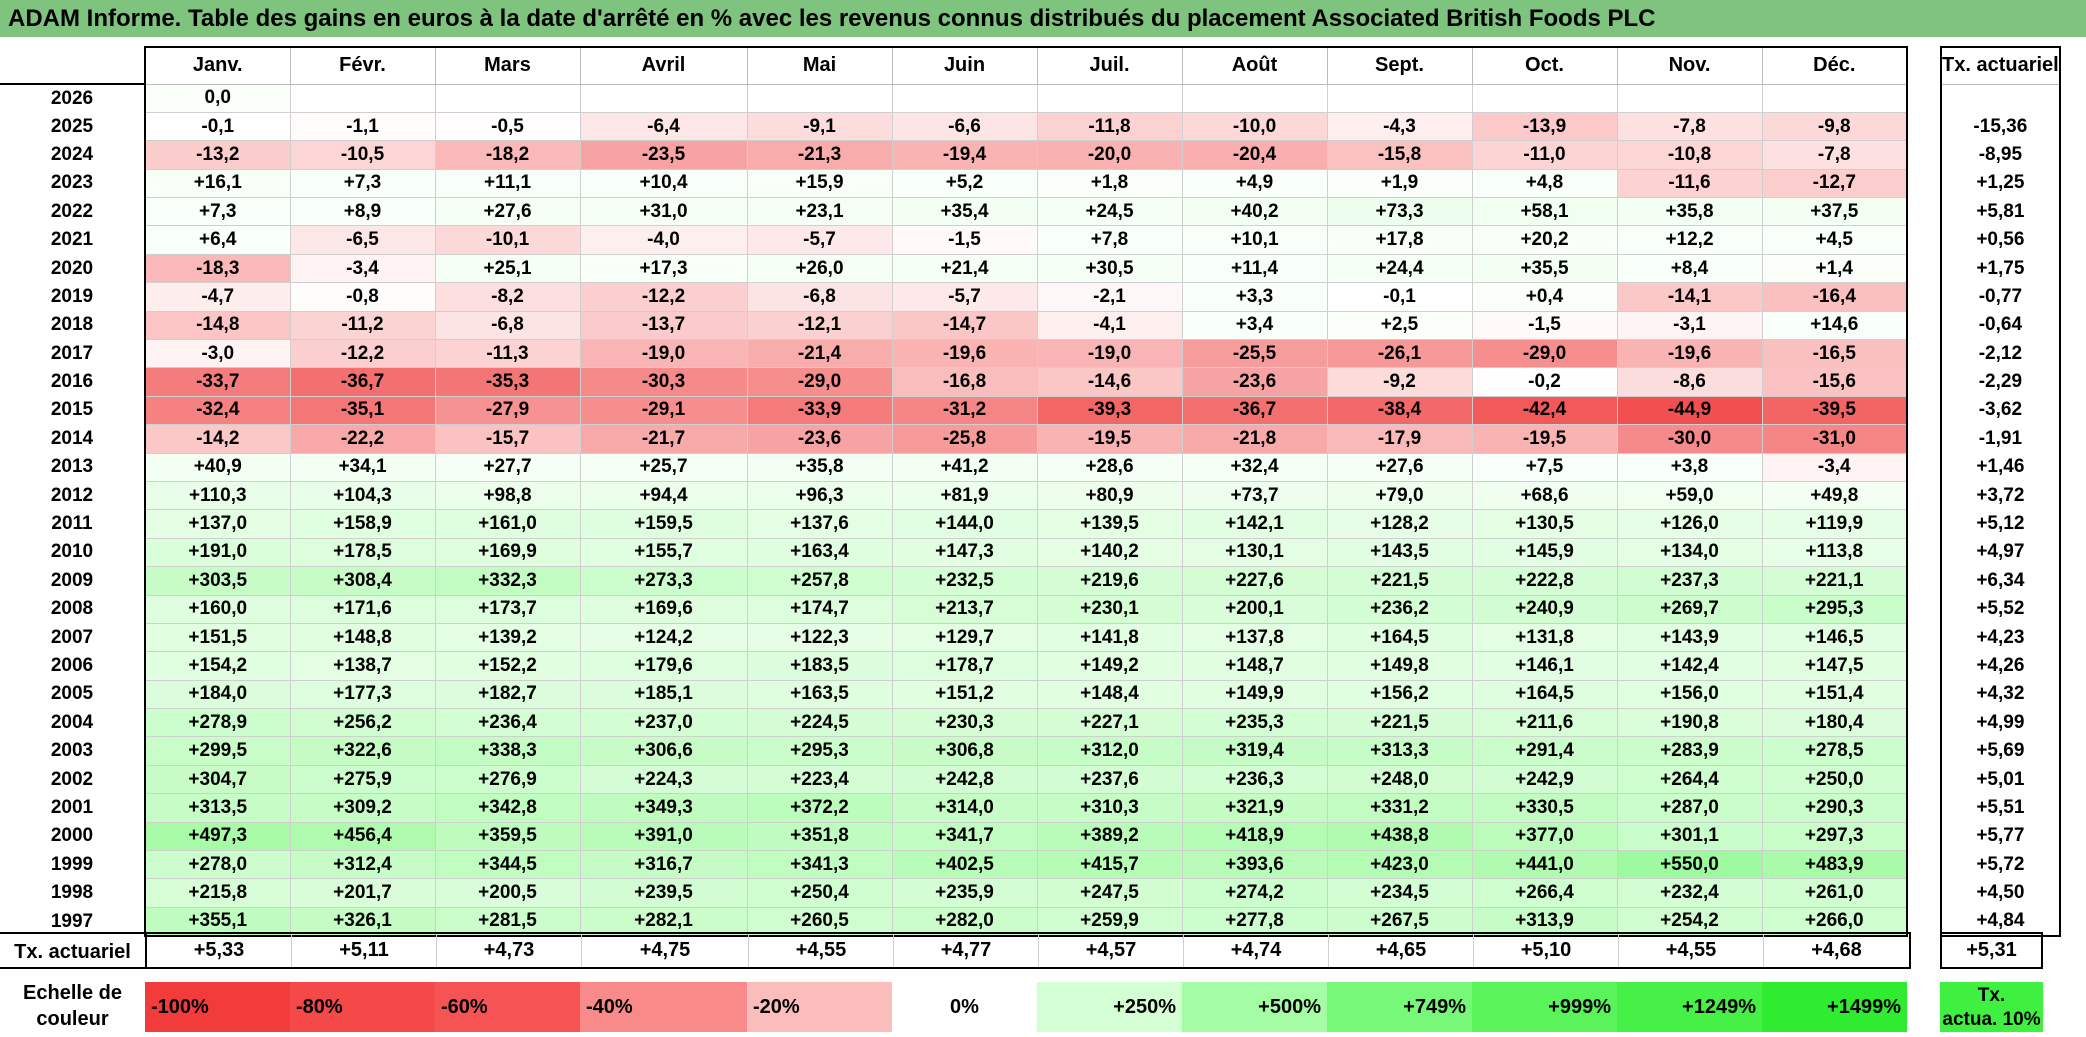 The image size is (2086, 1037). What do you see at coordinates (1689, 467) in the screenshot?
I see `value-cell: +3,8` at bounding box center [1689, 467].